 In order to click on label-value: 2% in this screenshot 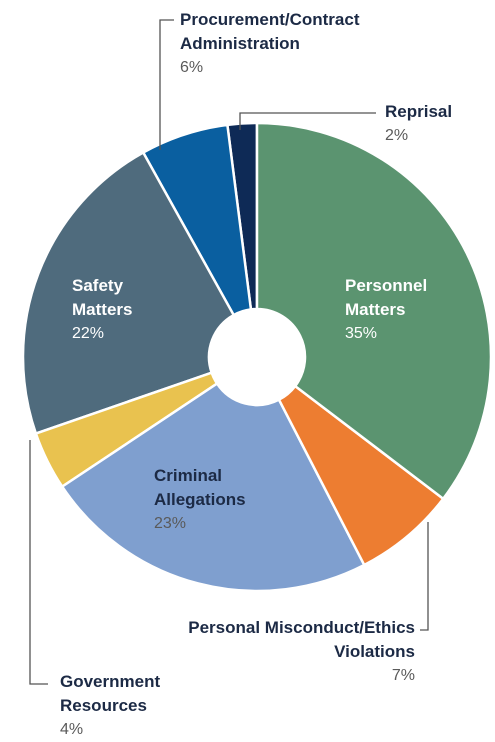, I will do `click(397, 135)`.